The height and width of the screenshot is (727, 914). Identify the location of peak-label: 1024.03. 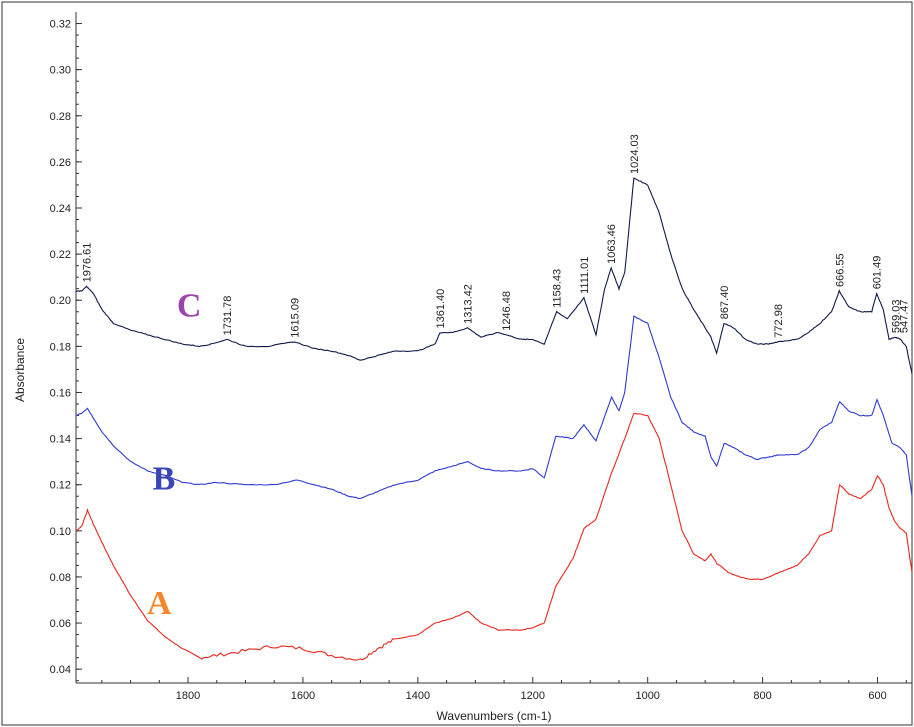
(635, 154).